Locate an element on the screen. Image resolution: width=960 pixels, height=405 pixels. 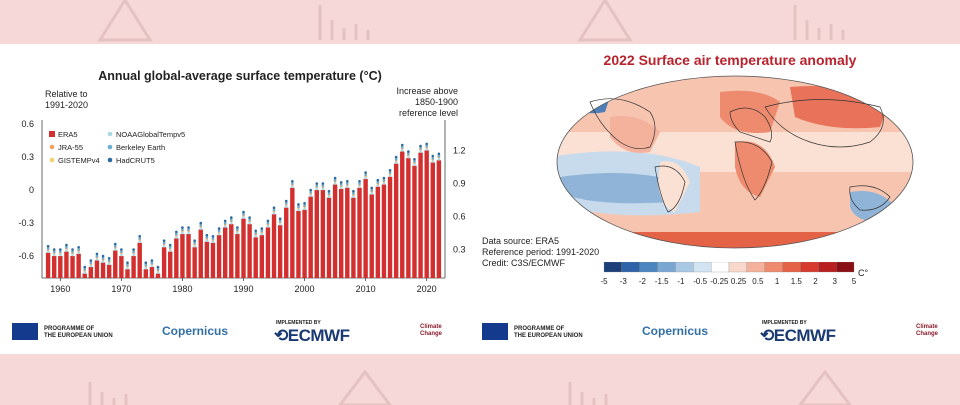
y2-tick-label: 0.3 is located at coordinates (459, 249).